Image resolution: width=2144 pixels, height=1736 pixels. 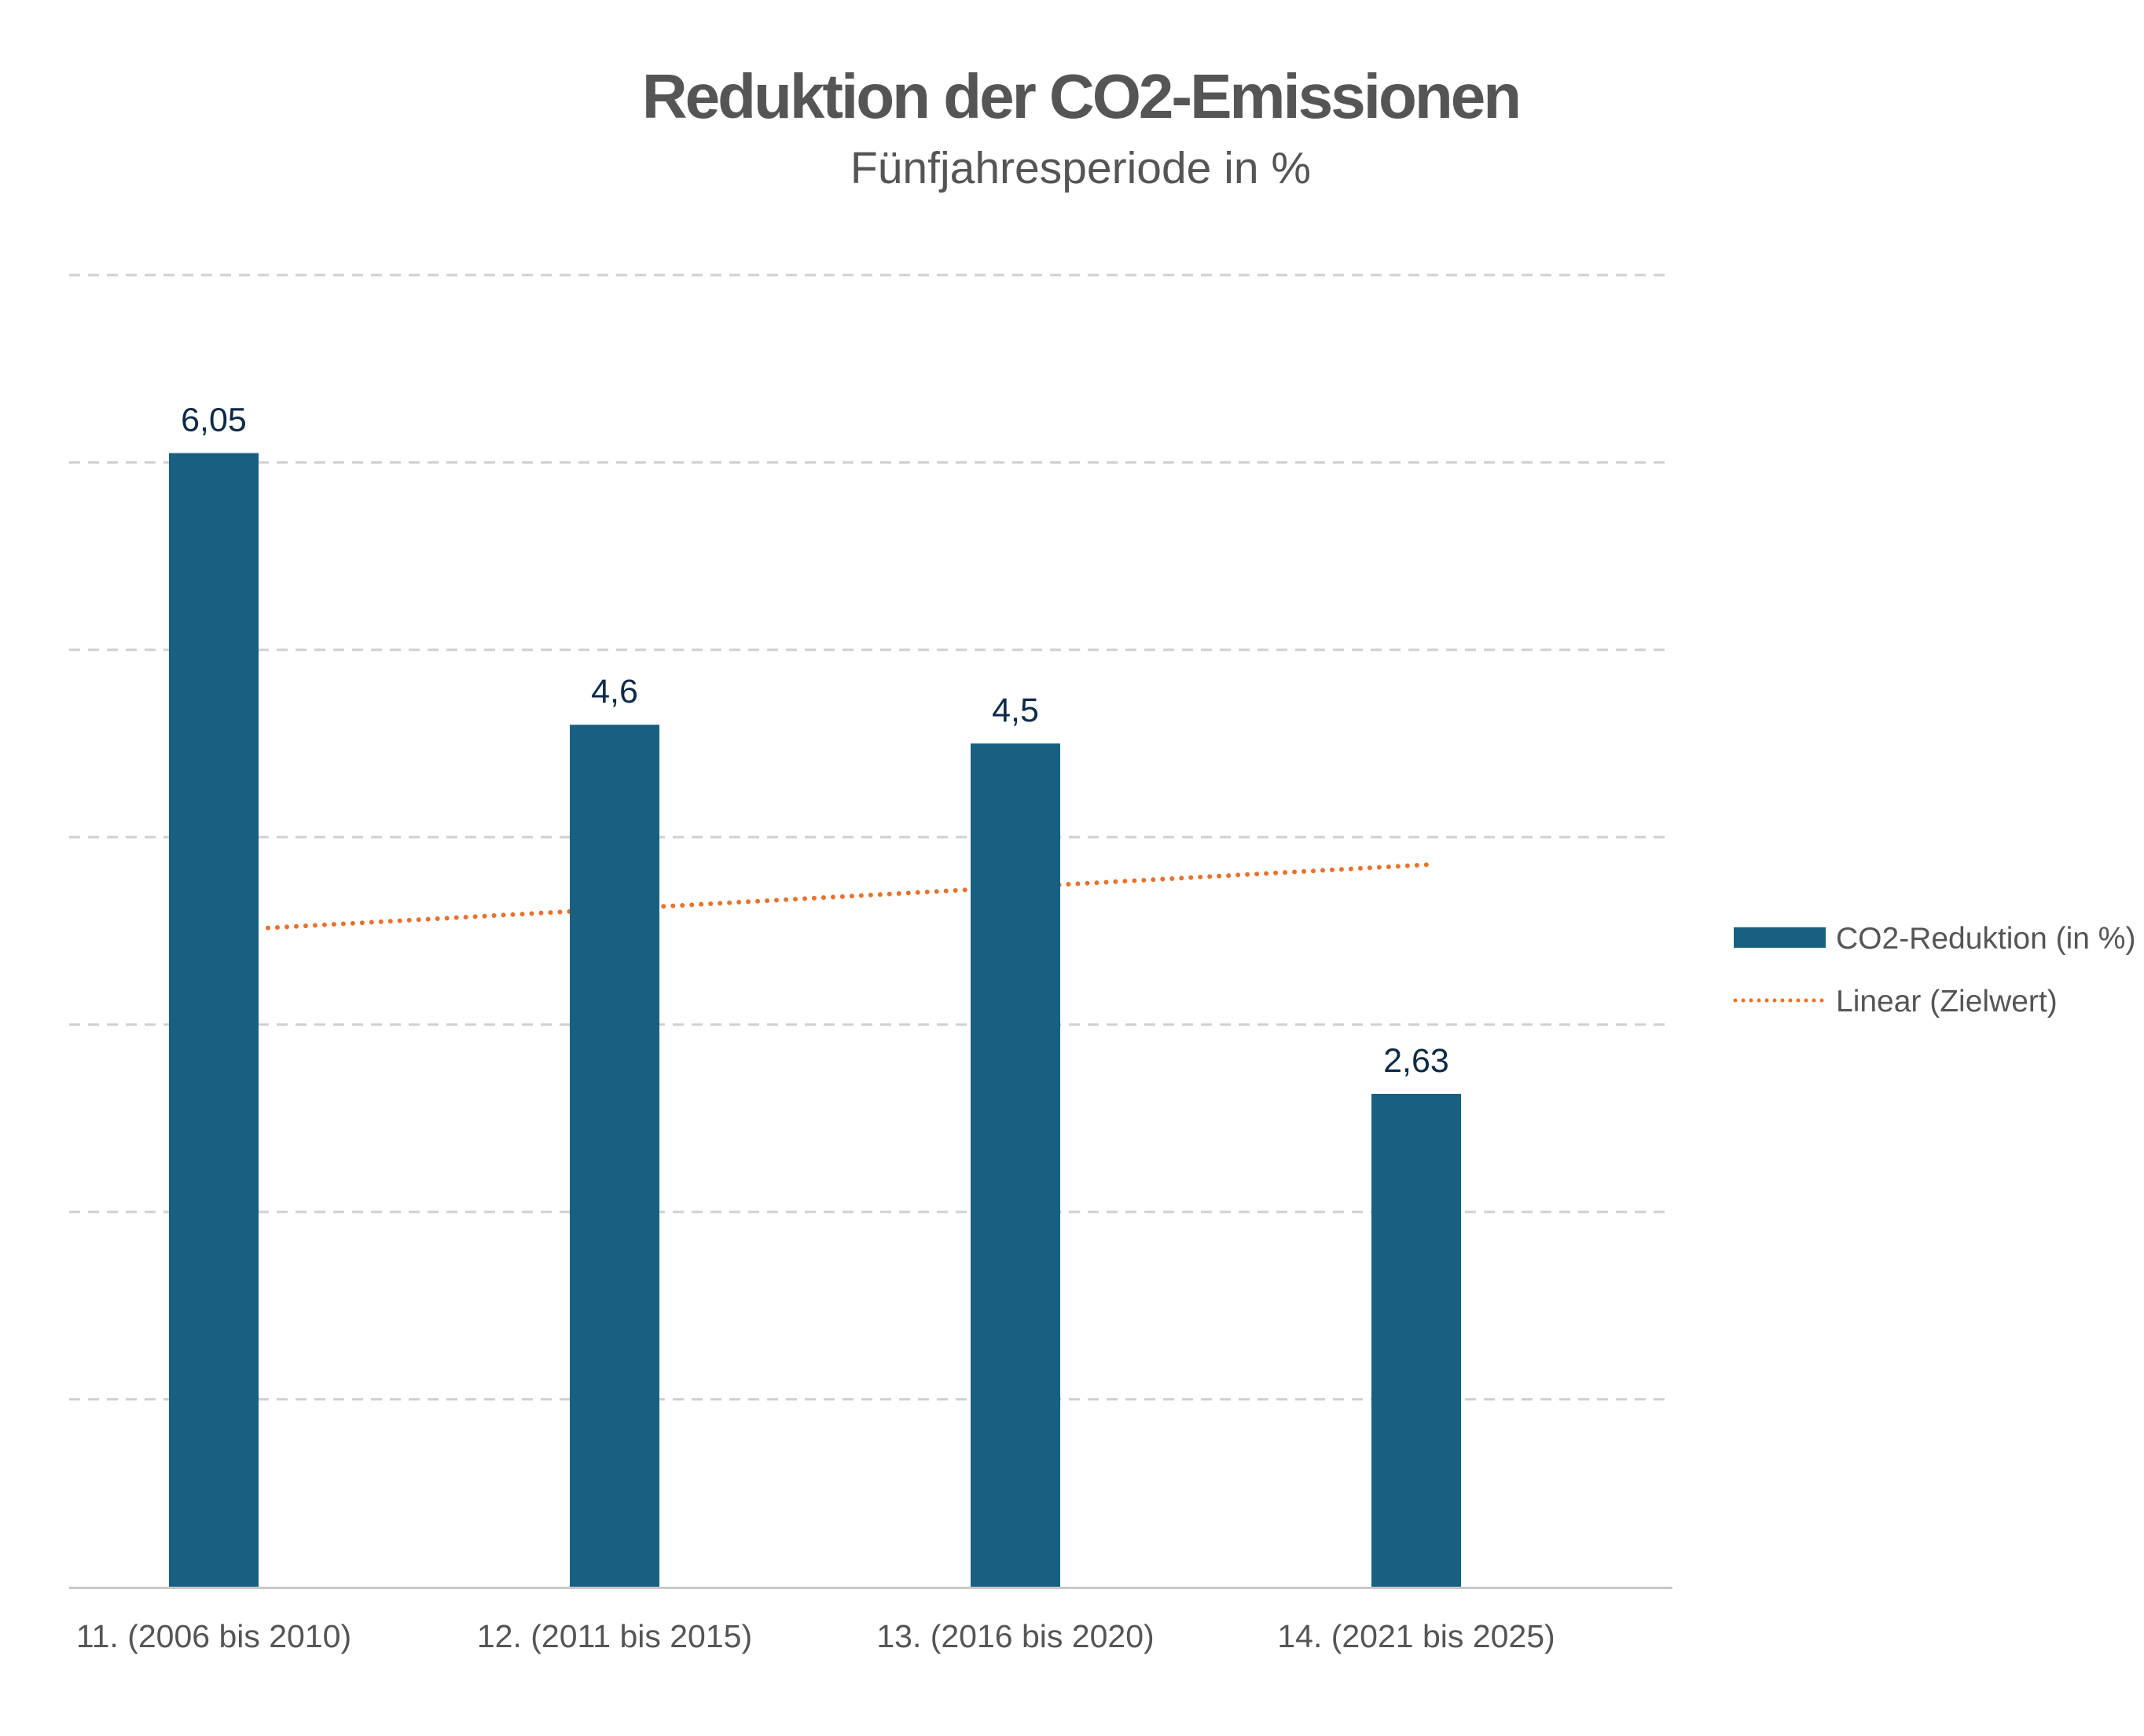 I want to click on data-label: 2,63, so click(x=1416, y=1061).